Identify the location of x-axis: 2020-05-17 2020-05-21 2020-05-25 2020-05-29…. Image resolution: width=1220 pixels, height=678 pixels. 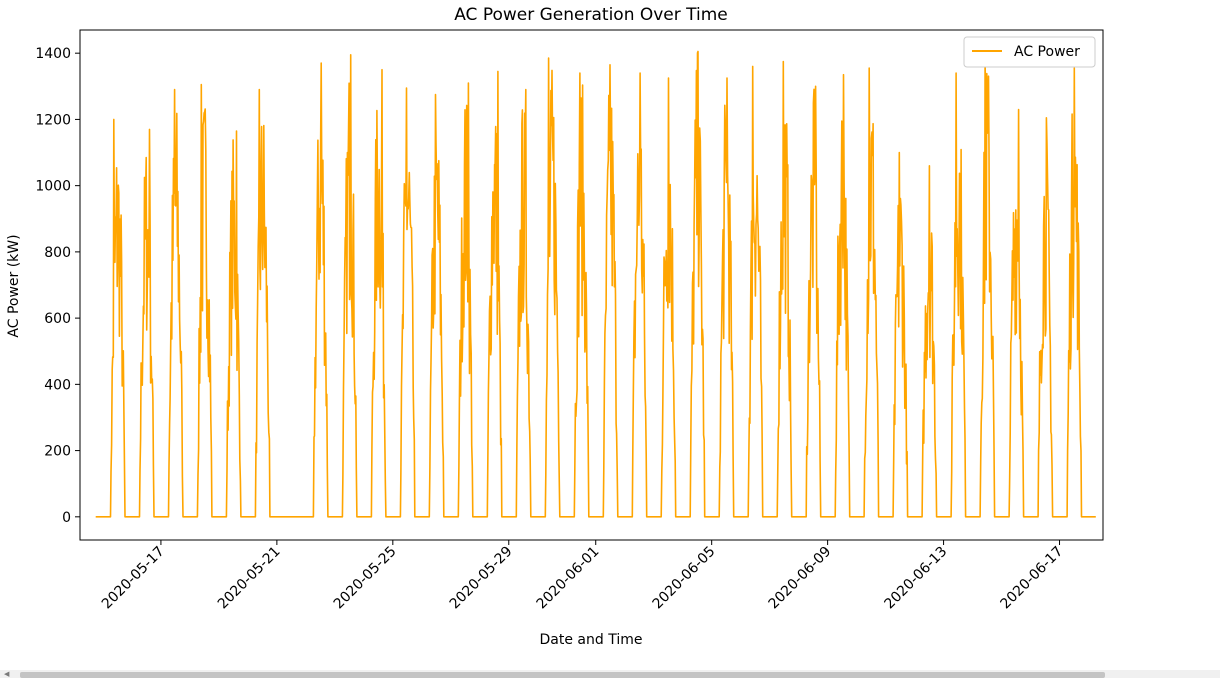
(582, 576).